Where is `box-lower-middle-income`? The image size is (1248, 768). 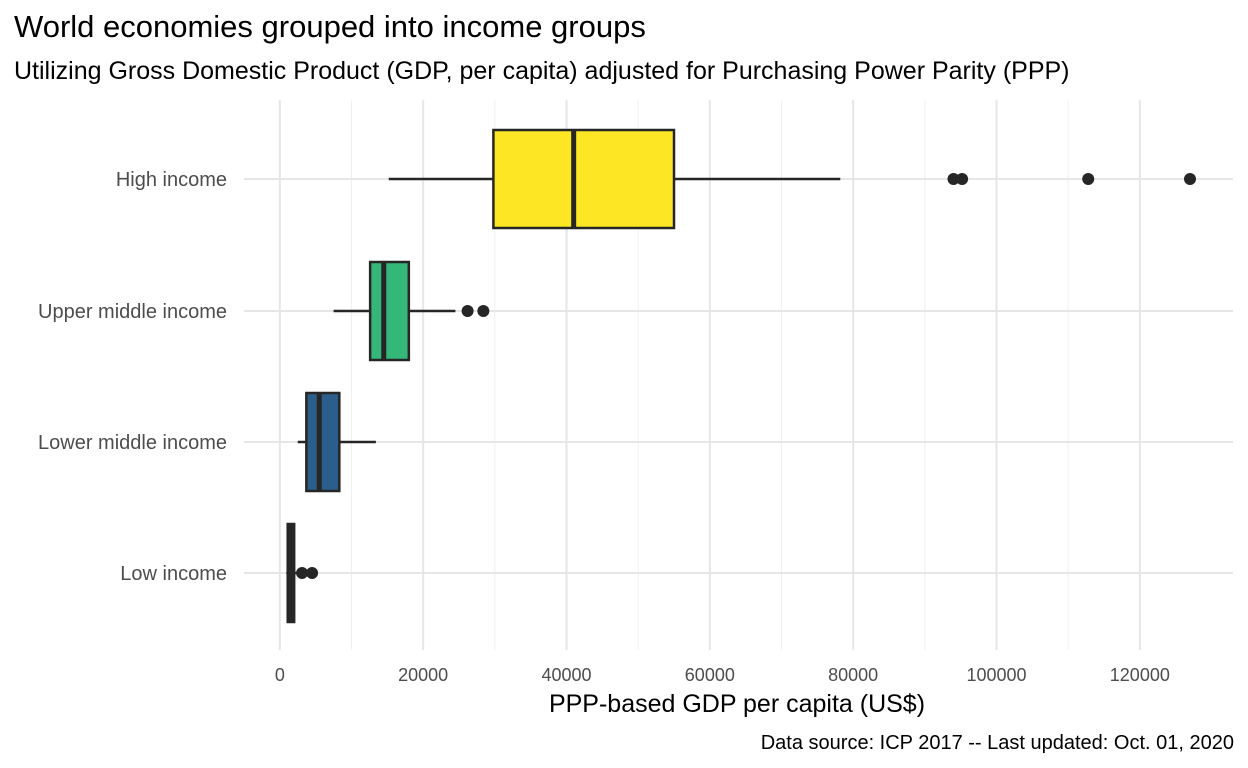 box-lower-middle-income is located at coordinates (336, 442).